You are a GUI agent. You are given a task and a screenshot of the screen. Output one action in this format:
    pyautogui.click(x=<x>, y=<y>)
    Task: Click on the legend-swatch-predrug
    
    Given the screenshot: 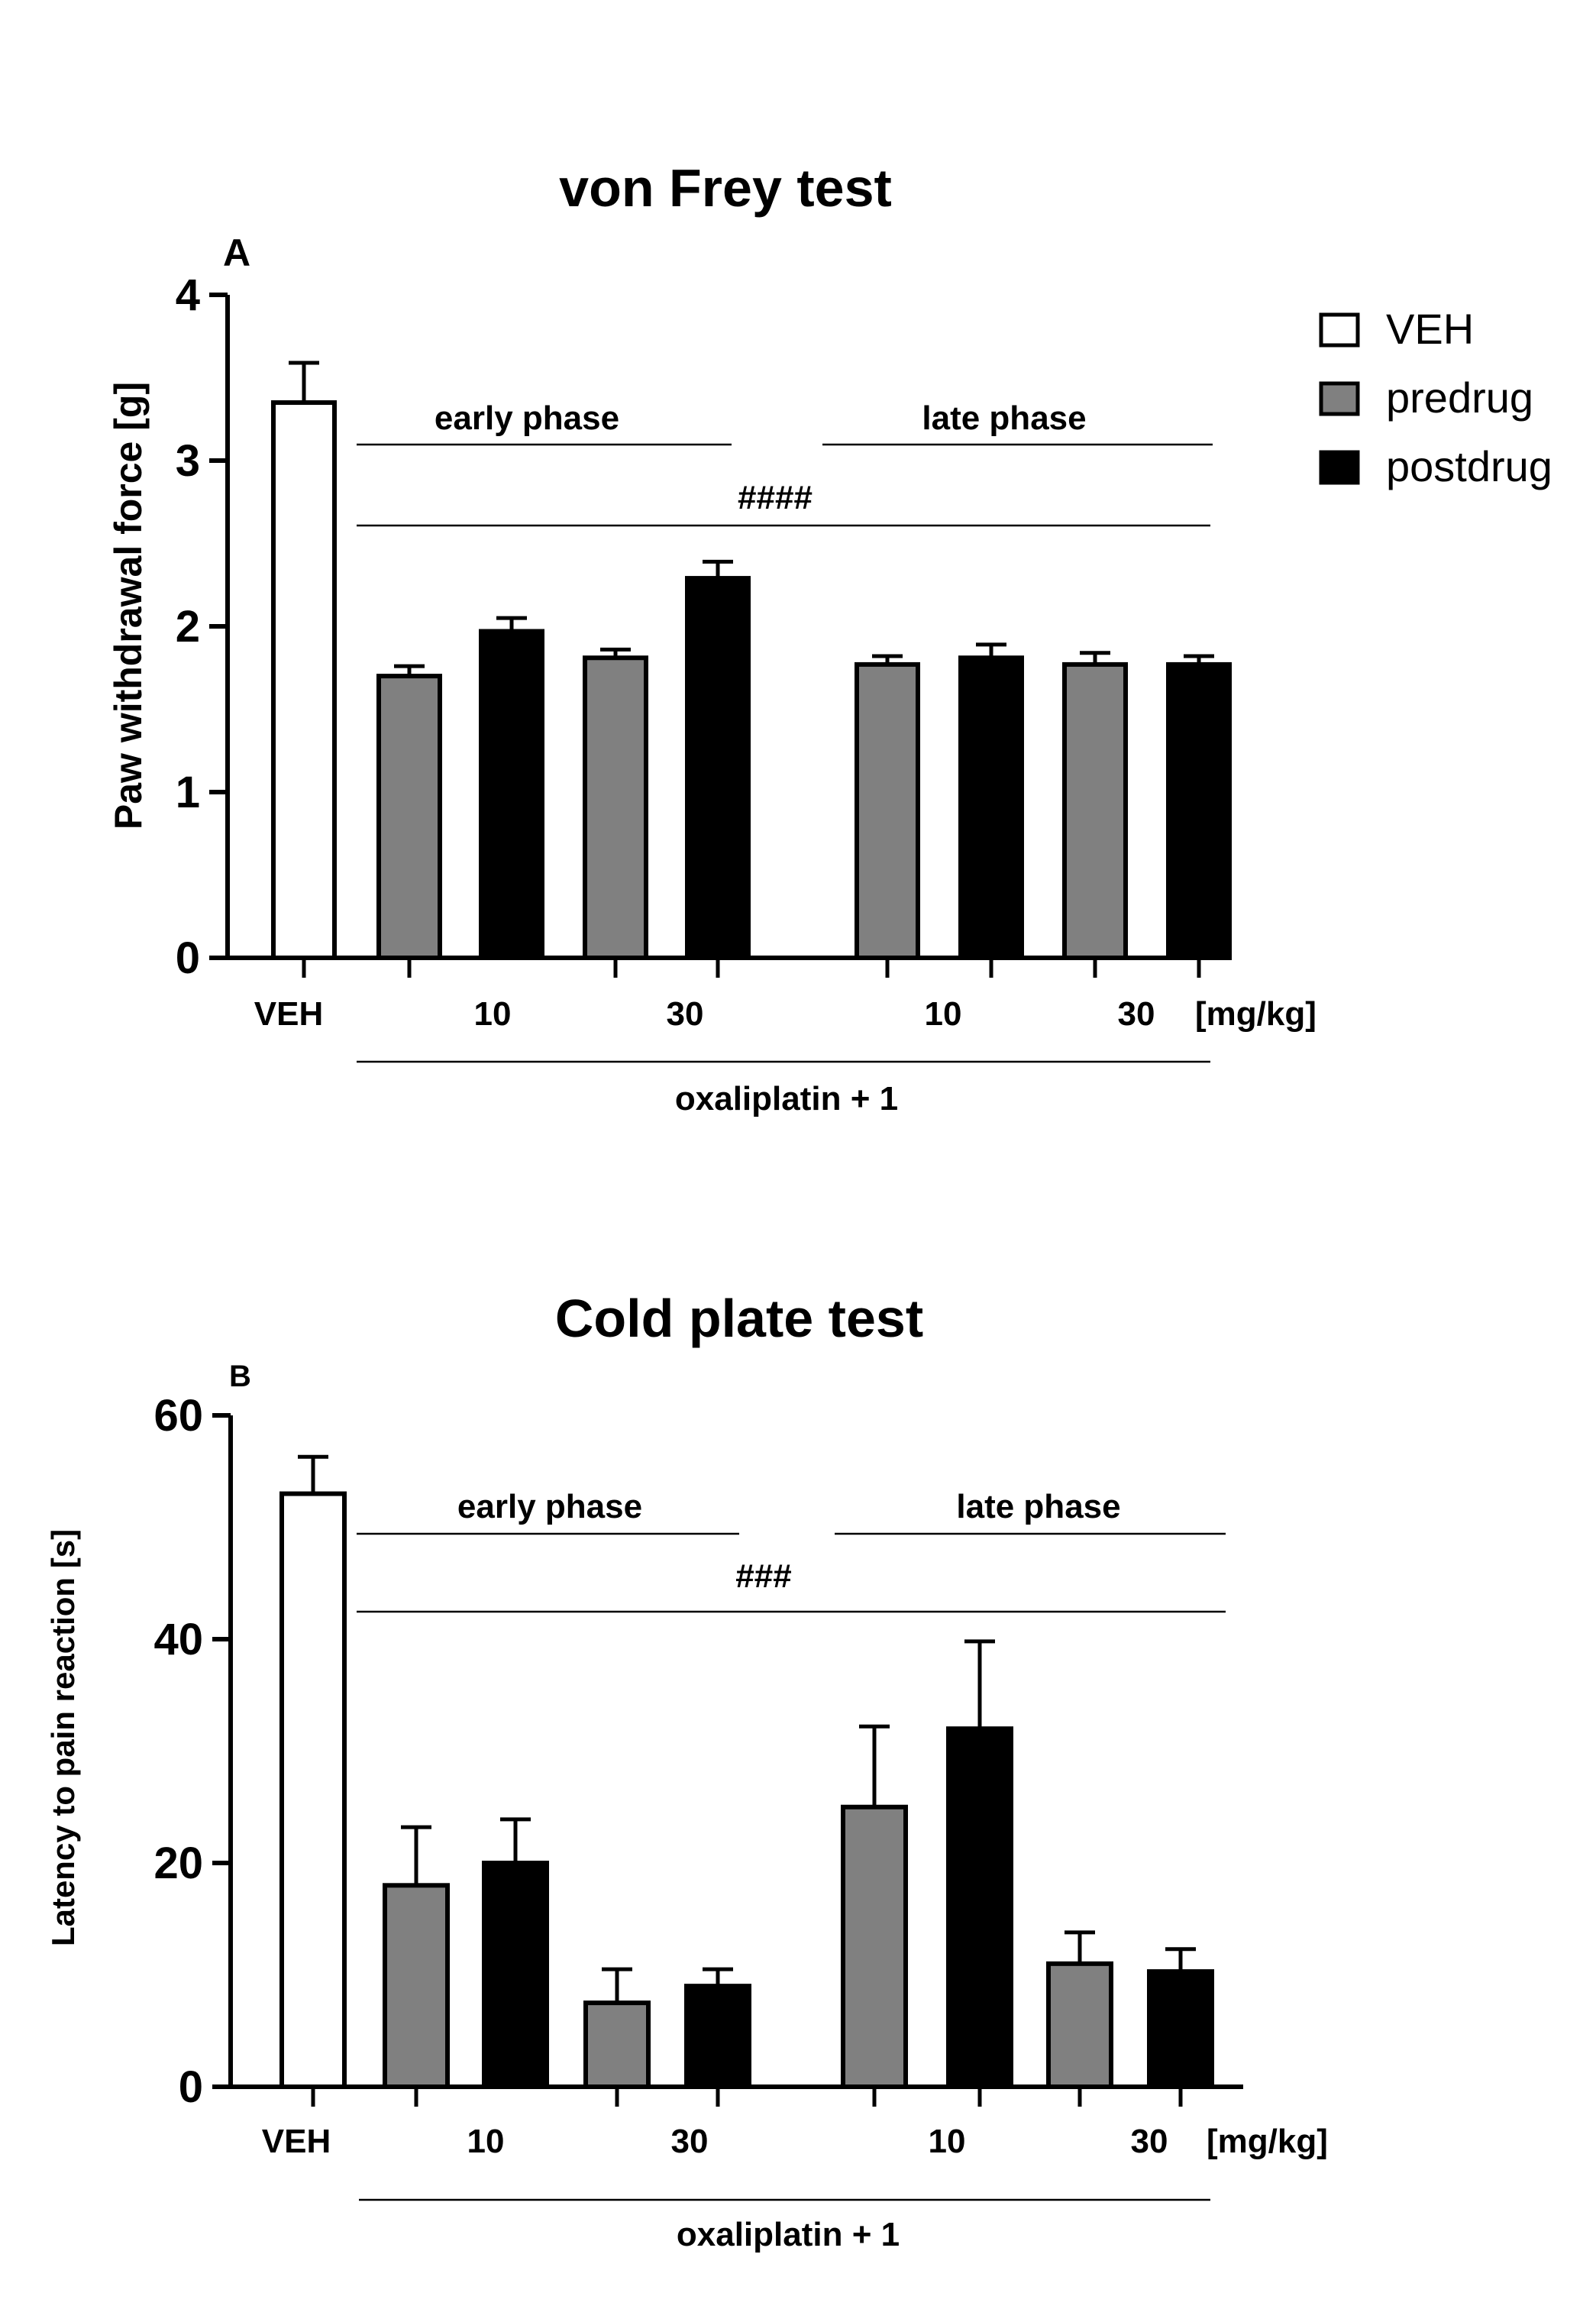 What is the action you would take?
    pyautogui.click(x=1339, y=398)
    